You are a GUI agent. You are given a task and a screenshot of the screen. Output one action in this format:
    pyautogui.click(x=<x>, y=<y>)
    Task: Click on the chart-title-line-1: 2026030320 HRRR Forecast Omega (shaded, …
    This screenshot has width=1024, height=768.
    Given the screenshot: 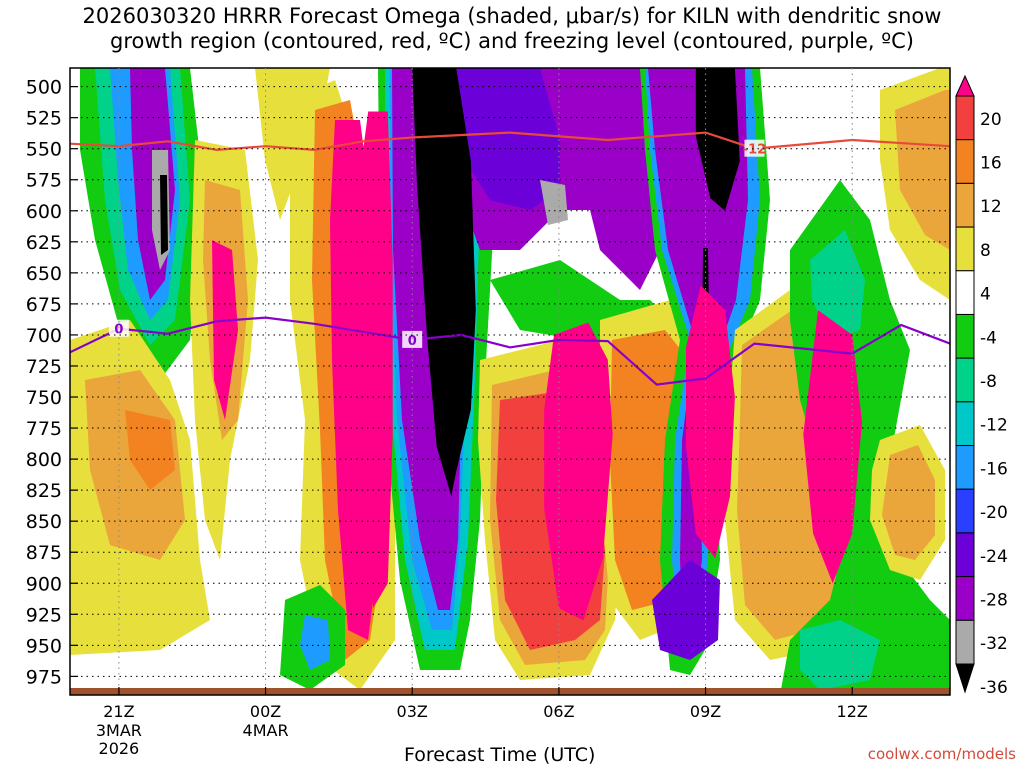 What is the action you would take?
    pyautogui.click(x=512, y=16)
    